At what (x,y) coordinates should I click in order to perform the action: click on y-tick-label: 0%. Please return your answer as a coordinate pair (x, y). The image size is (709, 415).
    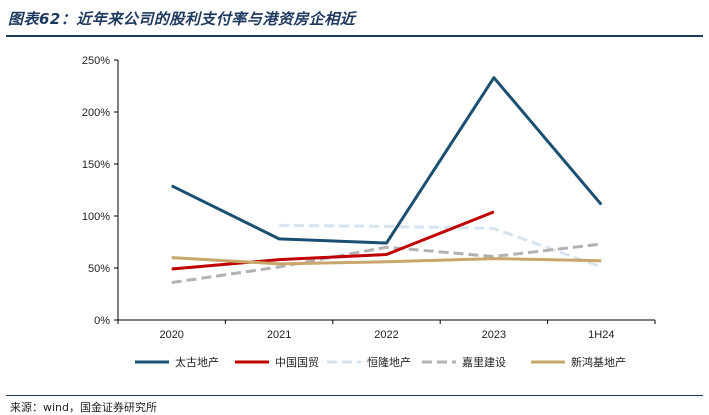
    Looking at the image, I should click on (102, 321).